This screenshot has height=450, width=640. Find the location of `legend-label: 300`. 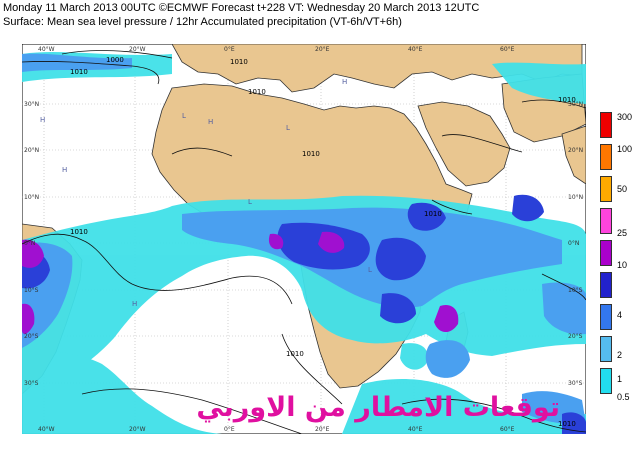

legend-label: 300 is located at coordinates (625, 117).